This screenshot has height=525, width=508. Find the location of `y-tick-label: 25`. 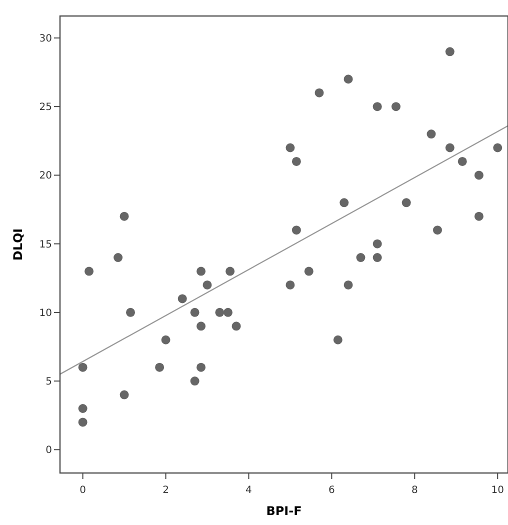

y-tick-label: 25 is located at coordinates (45, 108).